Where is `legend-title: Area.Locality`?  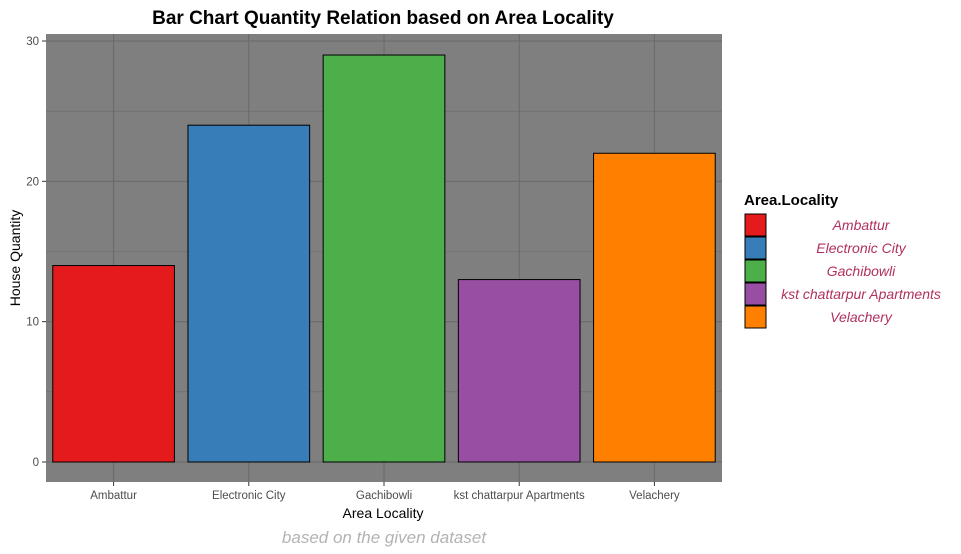
legend-title: Area.Locality is located at coordinates (791, 200).